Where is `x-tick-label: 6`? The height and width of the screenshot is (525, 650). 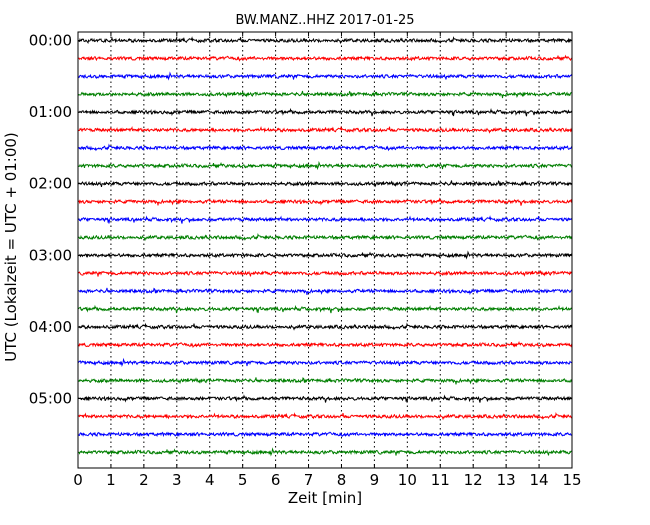
x-tick-label: 6 is located at coordinates (276, 480).